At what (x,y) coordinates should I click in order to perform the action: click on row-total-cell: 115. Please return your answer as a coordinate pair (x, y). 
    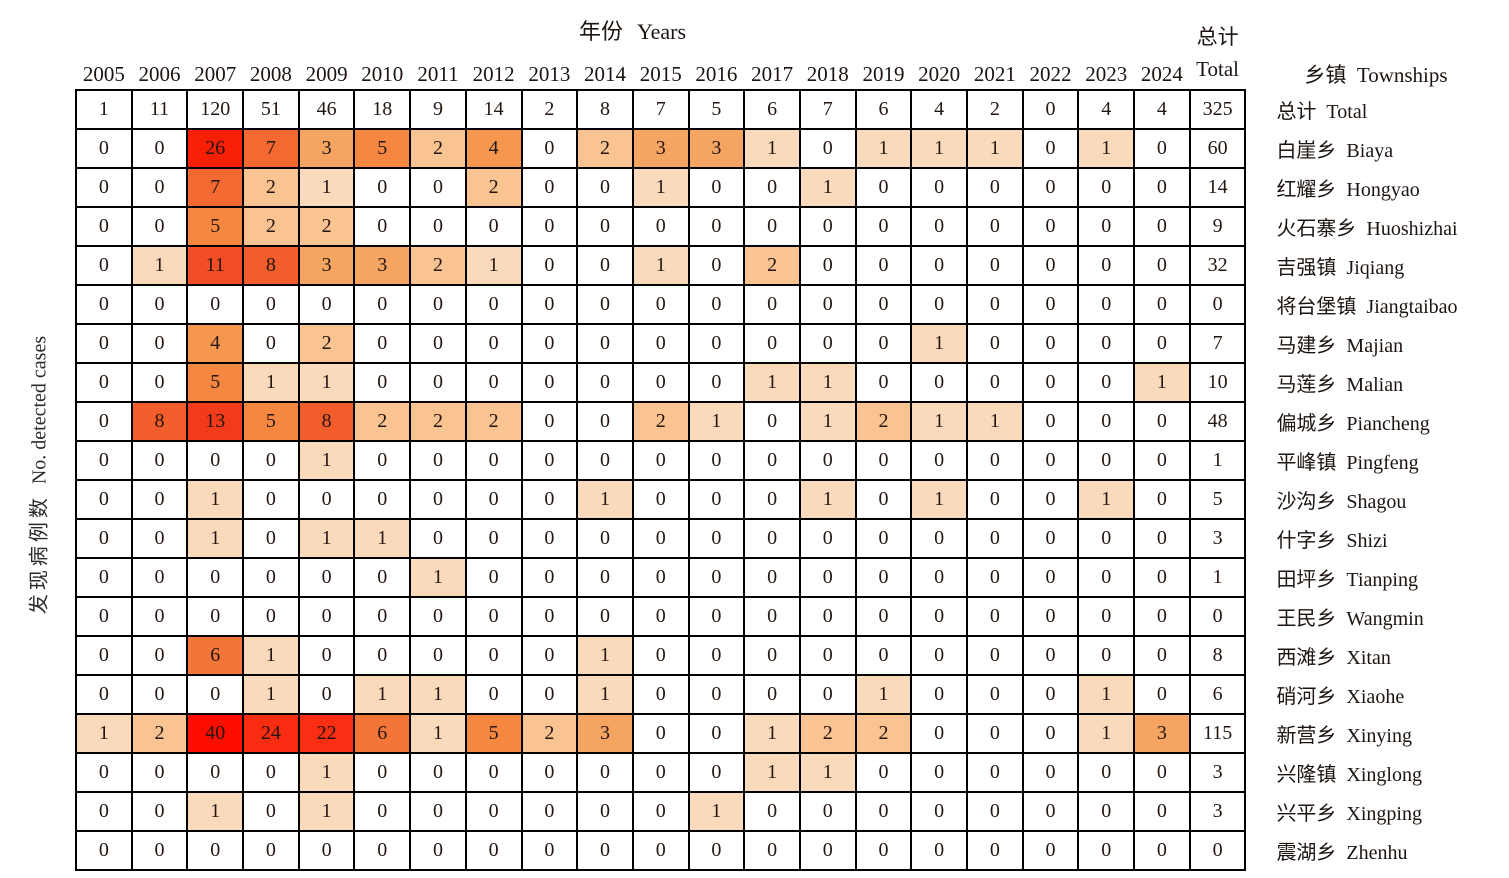
    Looking at the image, I should click on (1217, 733).